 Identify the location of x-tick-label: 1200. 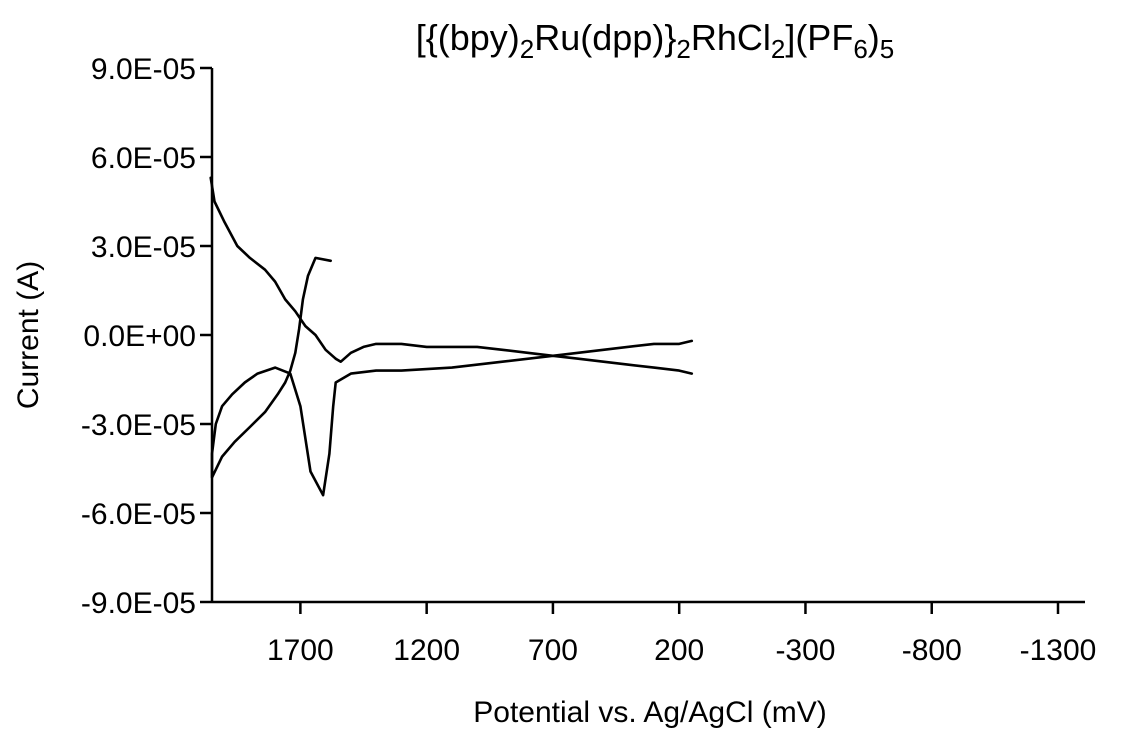
(426, 650).